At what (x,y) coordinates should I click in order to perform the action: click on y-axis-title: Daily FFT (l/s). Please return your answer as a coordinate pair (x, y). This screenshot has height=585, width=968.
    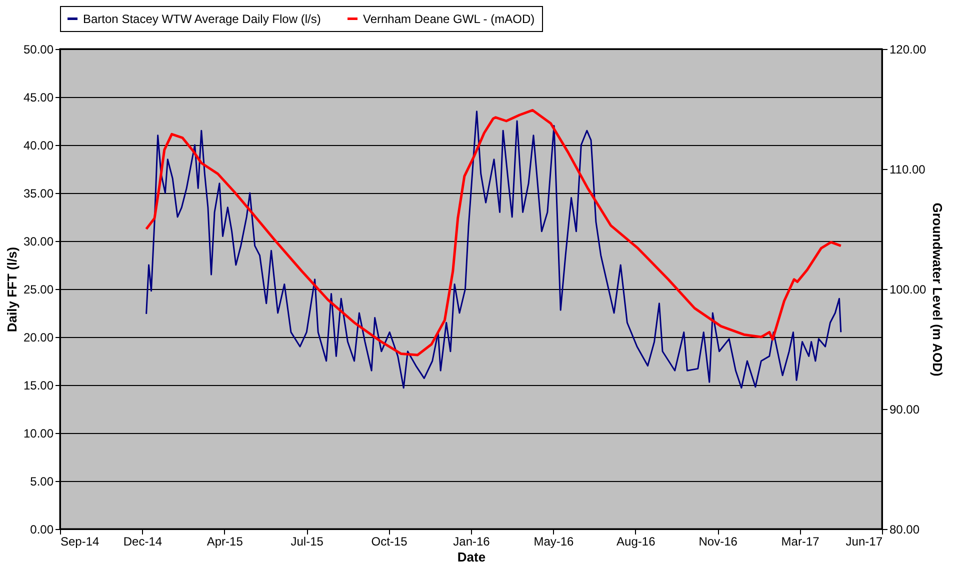
    Looking at the image, I should click on (12, 289).